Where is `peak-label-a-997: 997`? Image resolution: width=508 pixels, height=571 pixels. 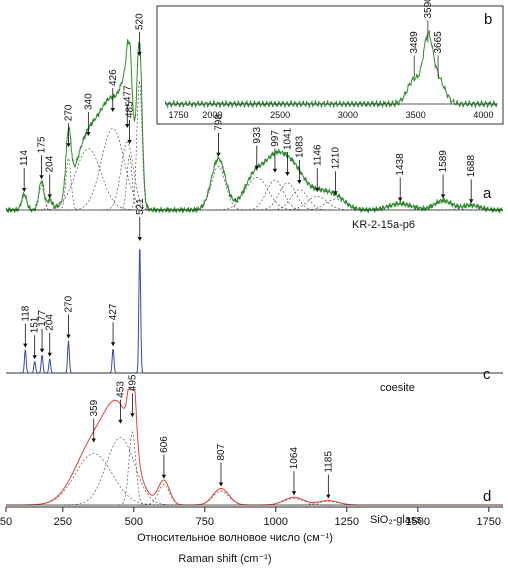
peak-label-a-997: 997 is located at coordinates (275, 138).